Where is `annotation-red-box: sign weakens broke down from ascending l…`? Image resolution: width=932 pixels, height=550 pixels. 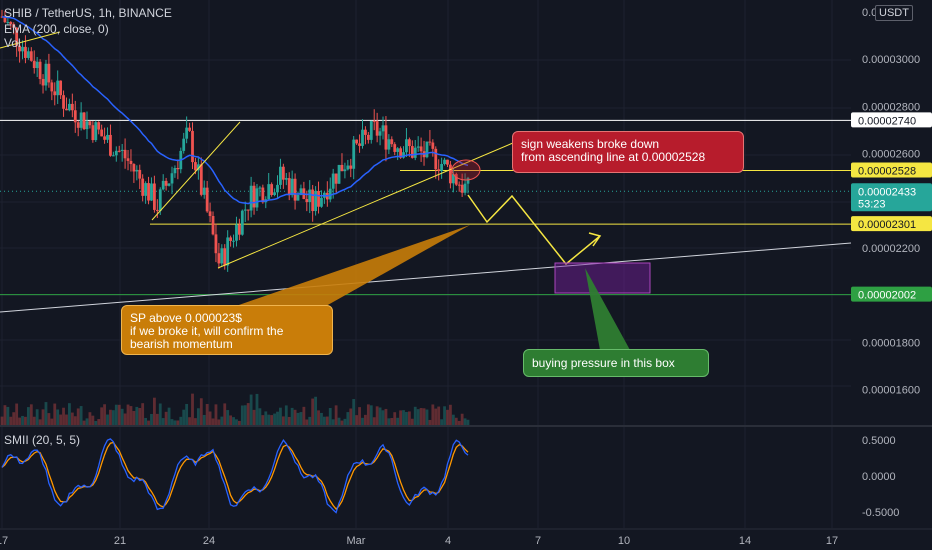 annotation-red-box: sign weakens broke down from ascending l… is located at coordinates (628, 152).